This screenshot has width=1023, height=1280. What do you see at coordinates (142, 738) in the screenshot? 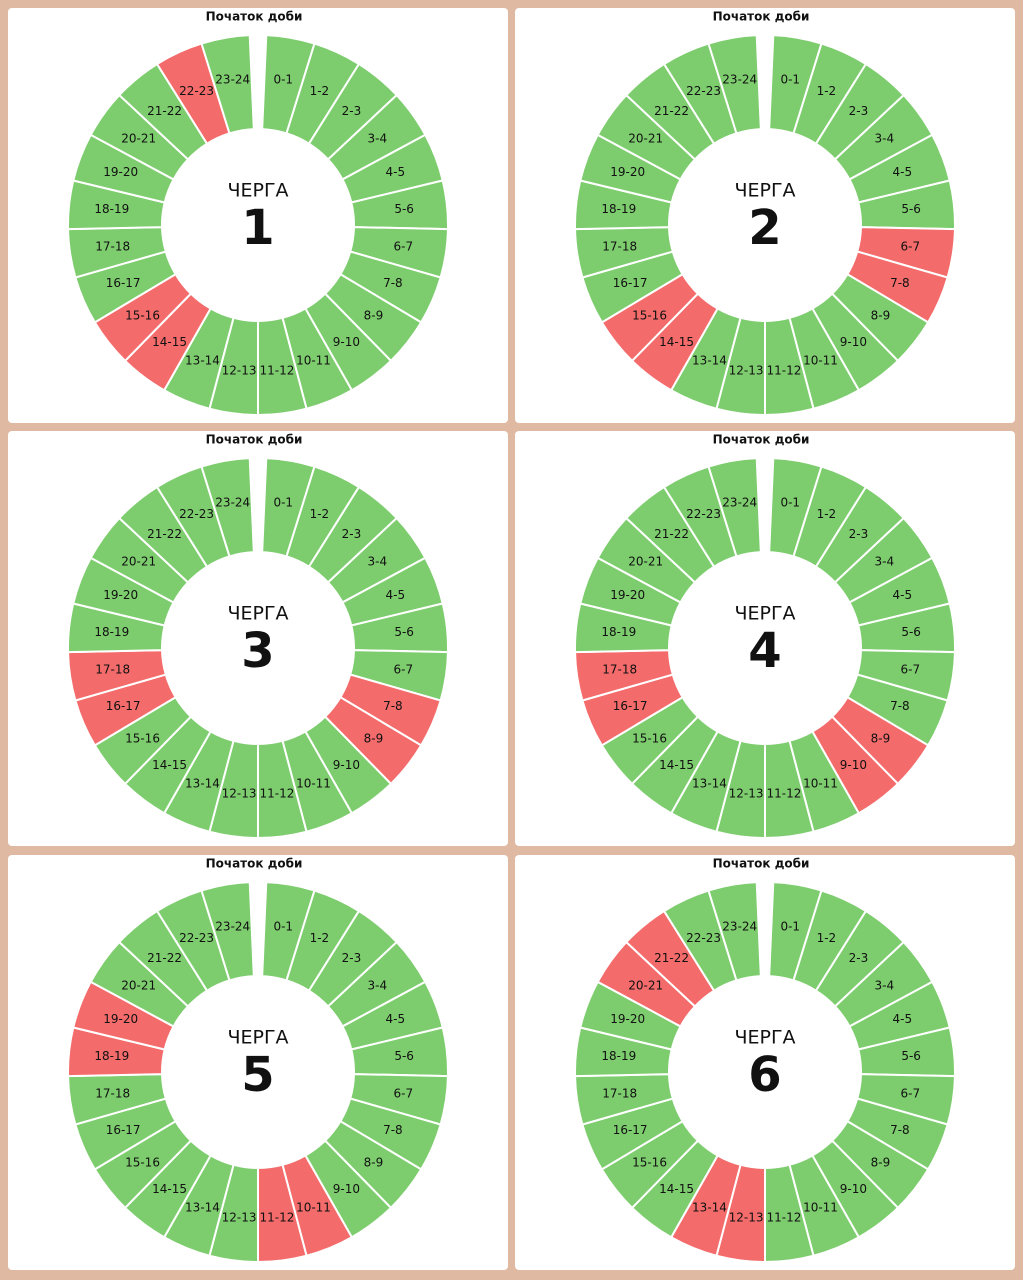
I see `hour-label: 15-16` at bounding box center [142, 738].